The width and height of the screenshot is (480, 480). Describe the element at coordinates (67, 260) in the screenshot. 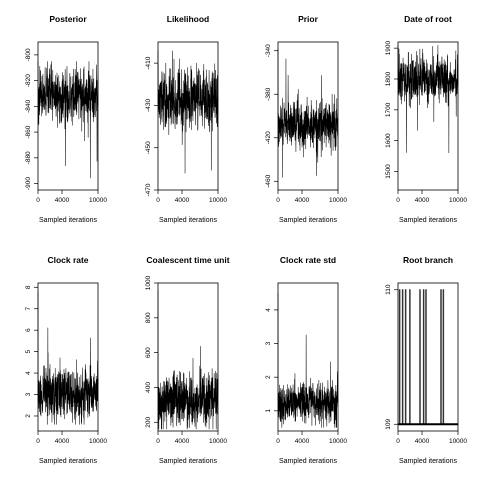

I see `panel-title: Clock rate` at that location.